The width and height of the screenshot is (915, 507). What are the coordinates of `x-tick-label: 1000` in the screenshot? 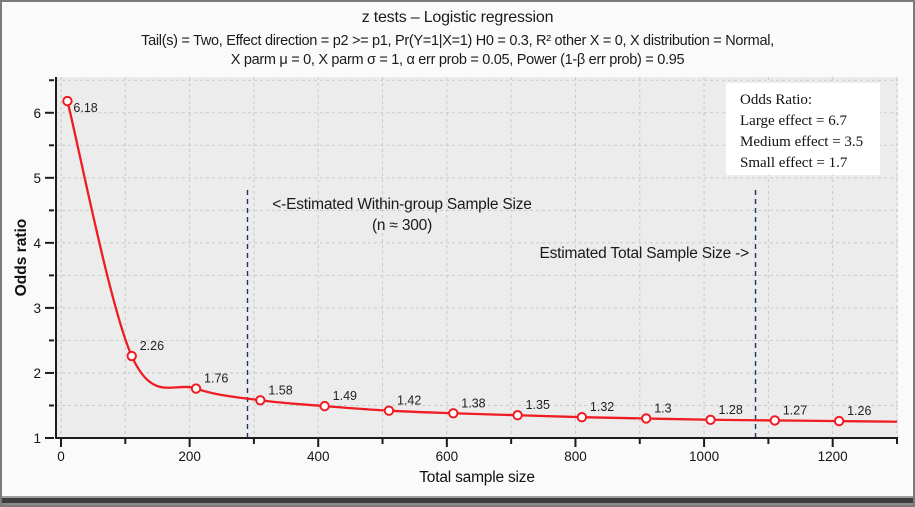 It's located at (704, 456).